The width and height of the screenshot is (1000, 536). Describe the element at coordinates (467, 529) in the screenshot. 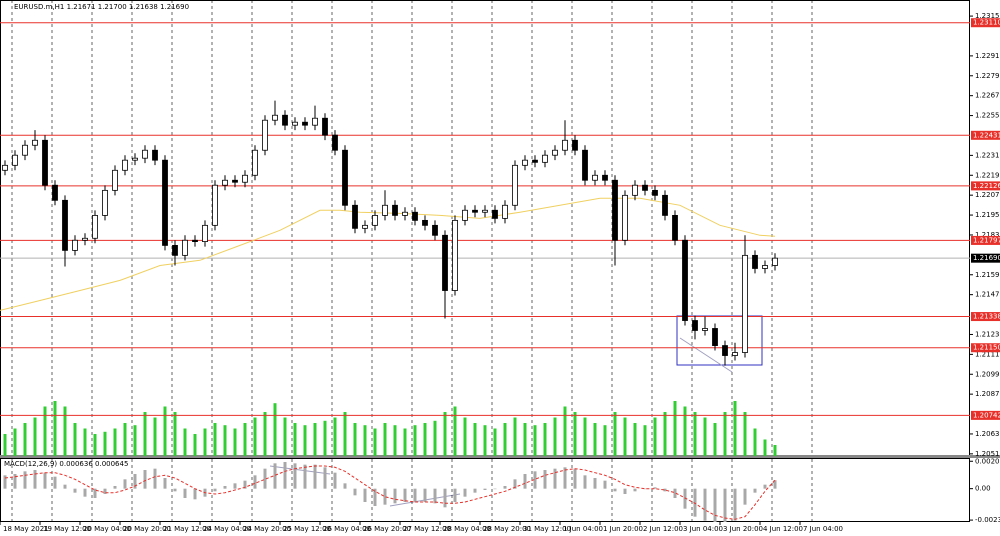

I see `x-tick-label: 28 May 04:00` at that location.